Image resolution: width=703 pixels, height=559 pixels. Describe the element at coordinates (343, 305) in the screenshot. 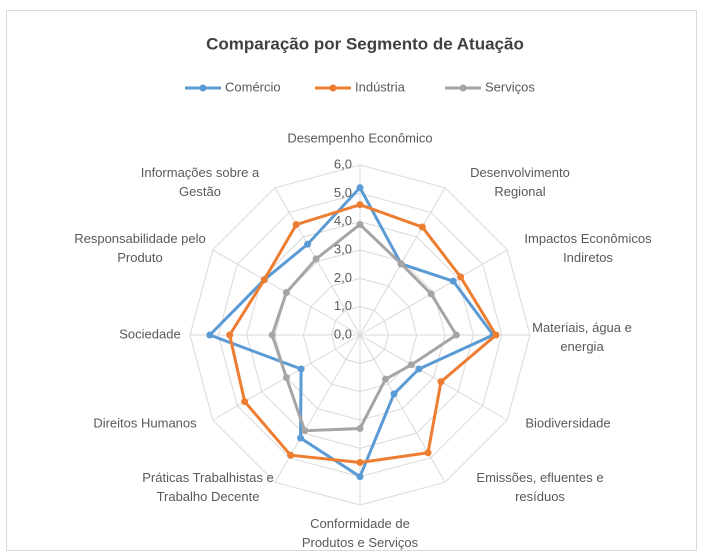

I see `r-tick-label: 1,0` at that location.